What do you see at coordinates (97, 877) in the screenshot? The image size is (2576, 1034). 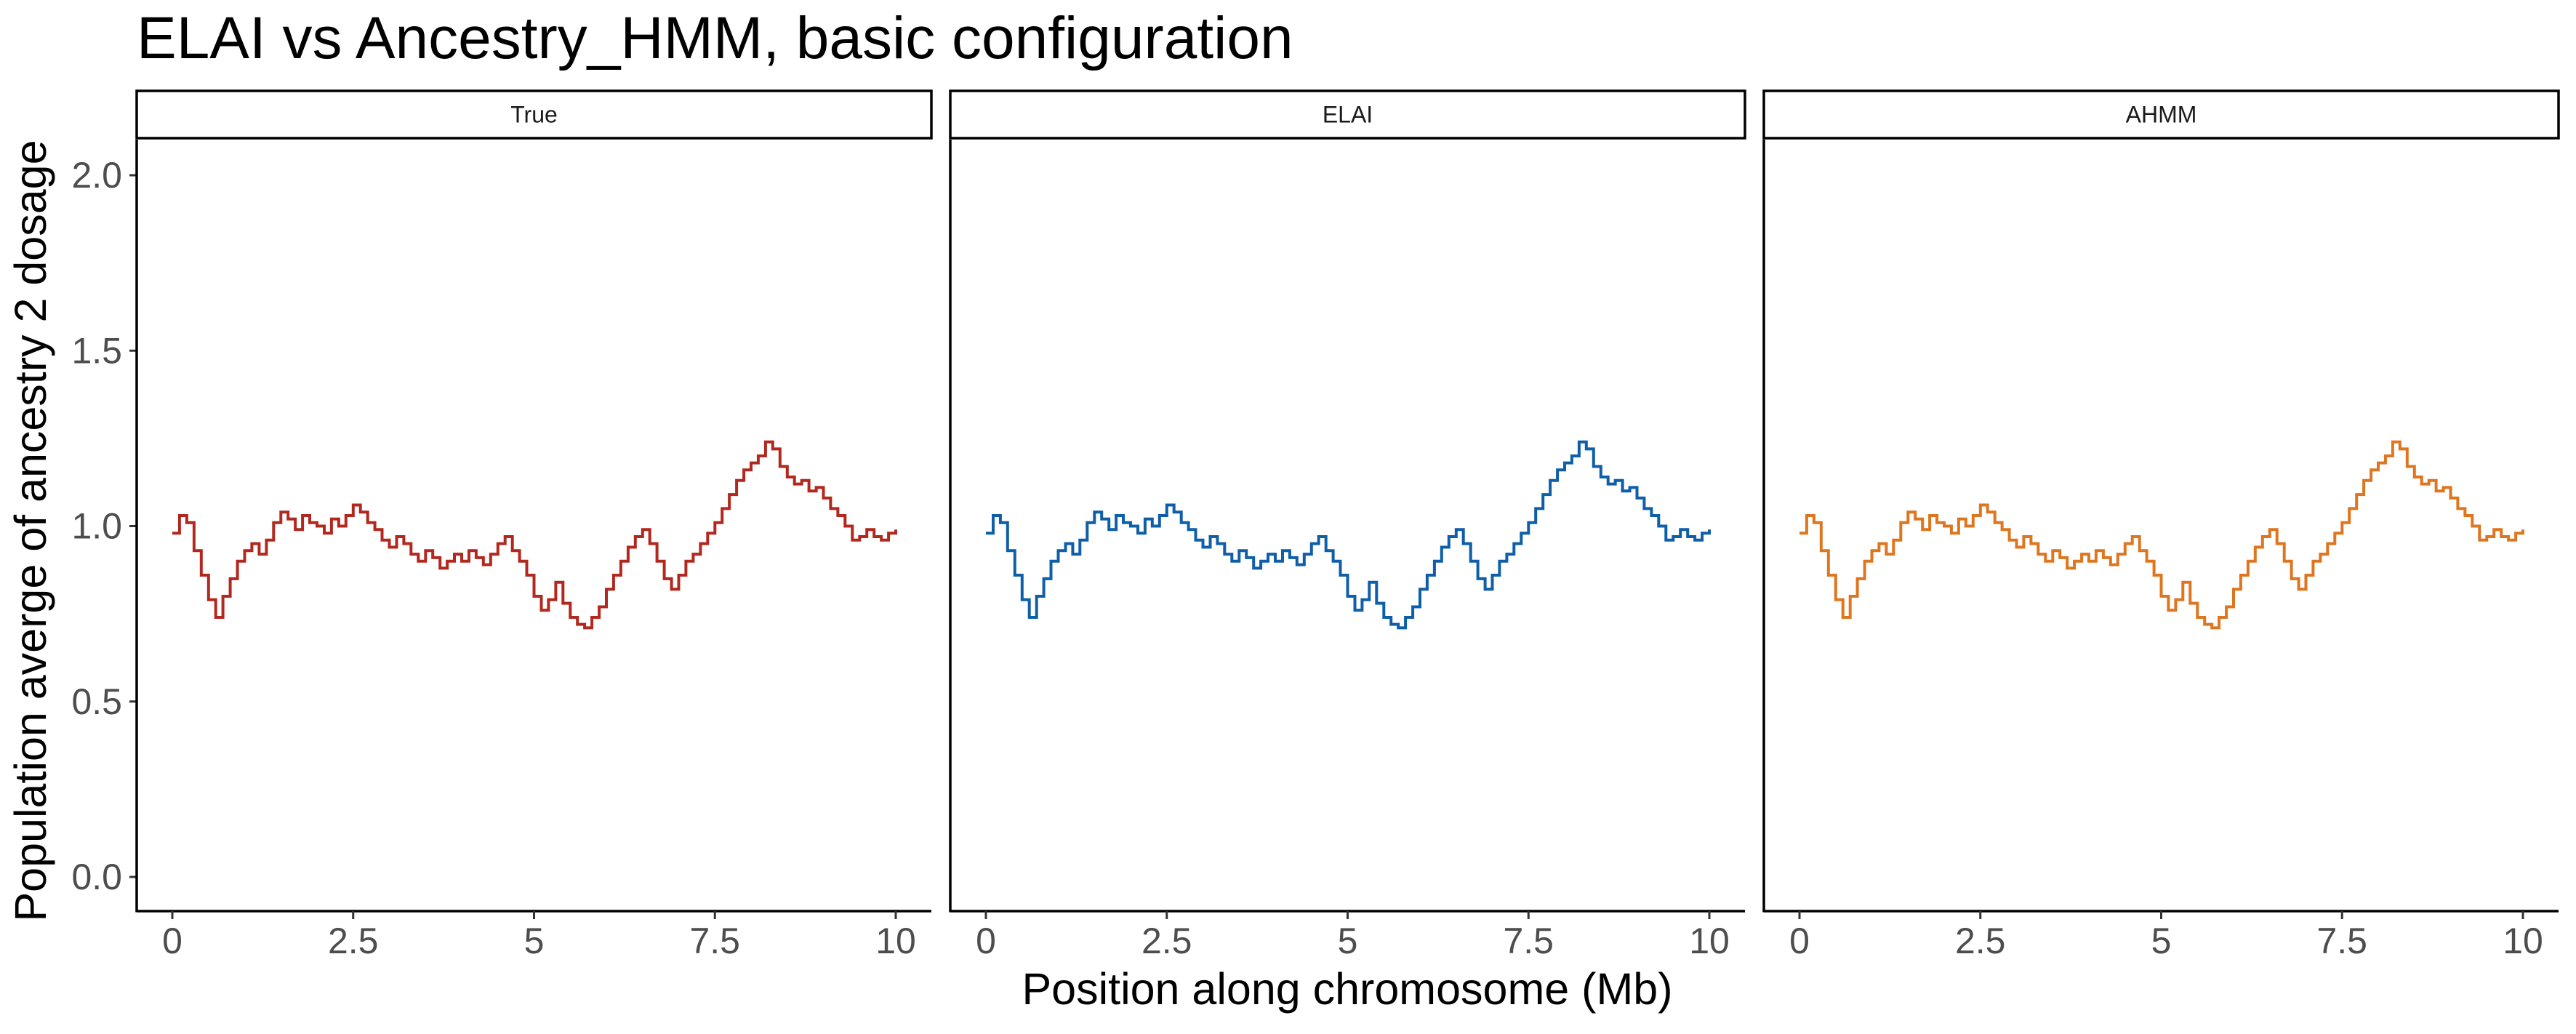 I see `y-tick-label: 0.0` at bounding box center [97, 877].